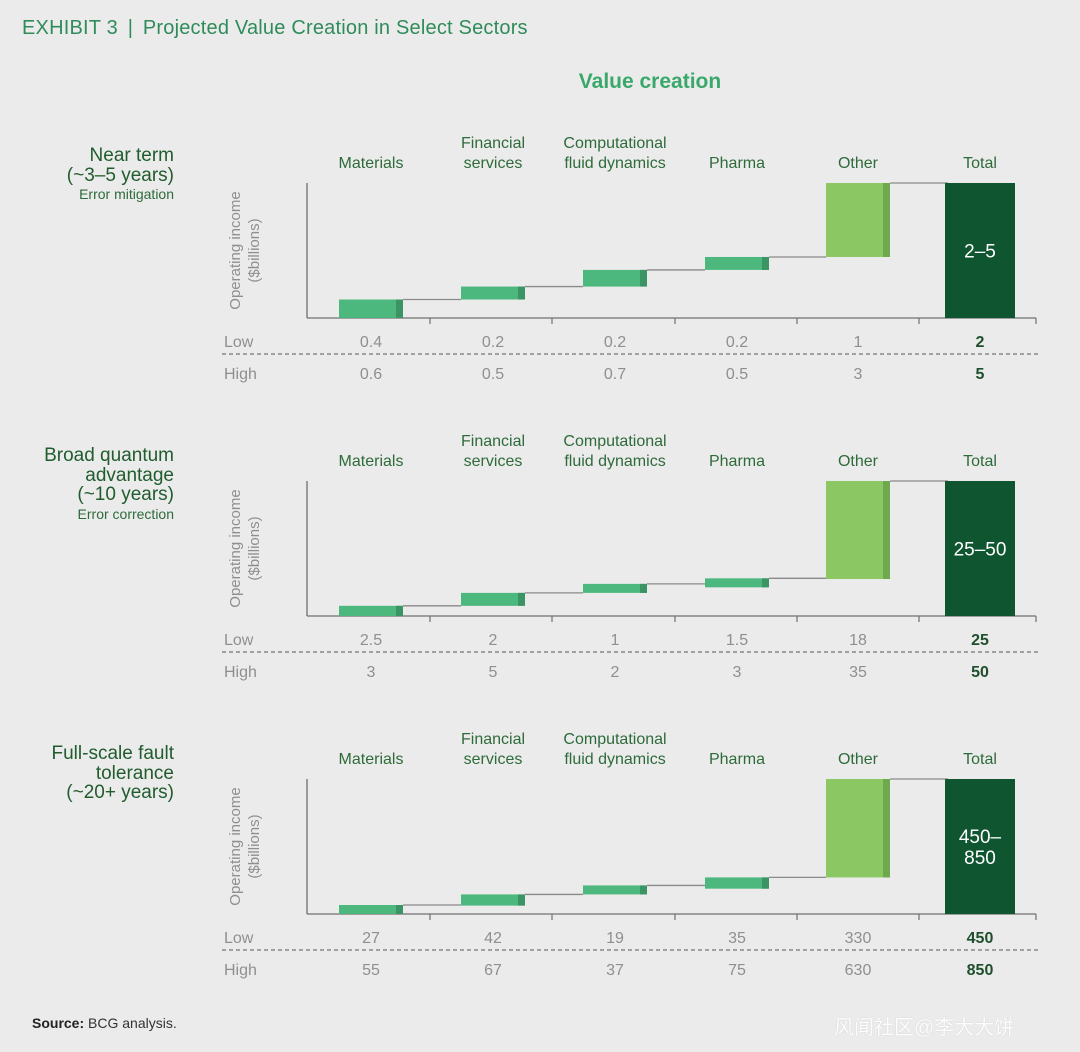 Image resolution: width=1080 pixels, height=1052 pixels. What do you see at coordinates (858, 163) in the screenshot?
I see `category-label: Other` at bounding box center [858, 163].